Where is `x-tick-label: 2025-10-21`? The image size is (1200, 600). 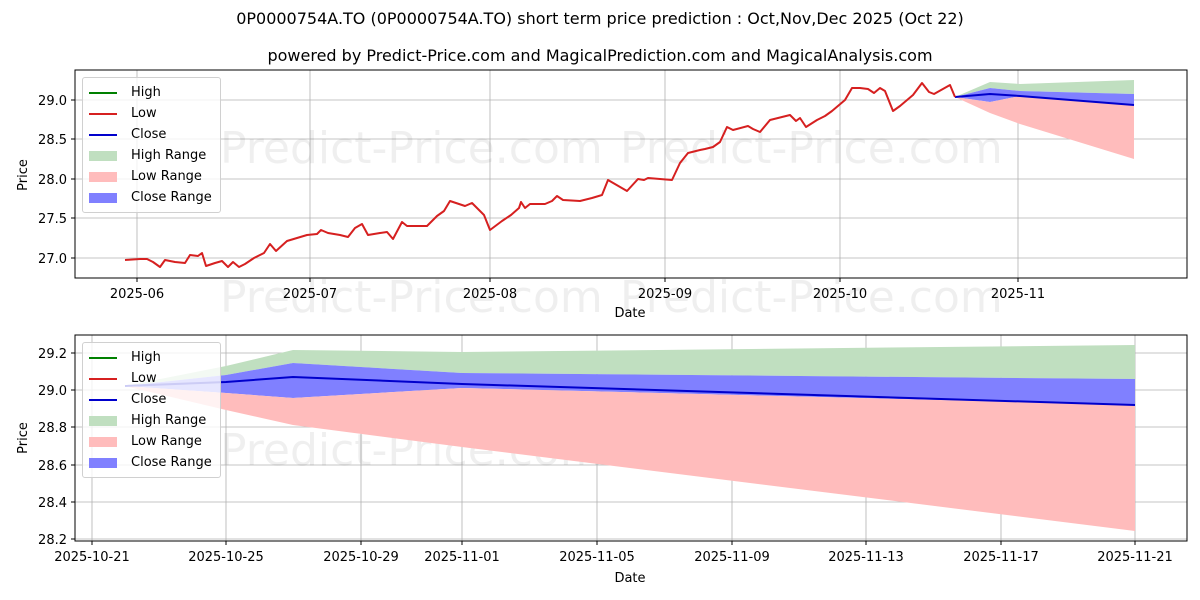
x-tick-label: 2025-10-21 is located at coordinates (92, 557).